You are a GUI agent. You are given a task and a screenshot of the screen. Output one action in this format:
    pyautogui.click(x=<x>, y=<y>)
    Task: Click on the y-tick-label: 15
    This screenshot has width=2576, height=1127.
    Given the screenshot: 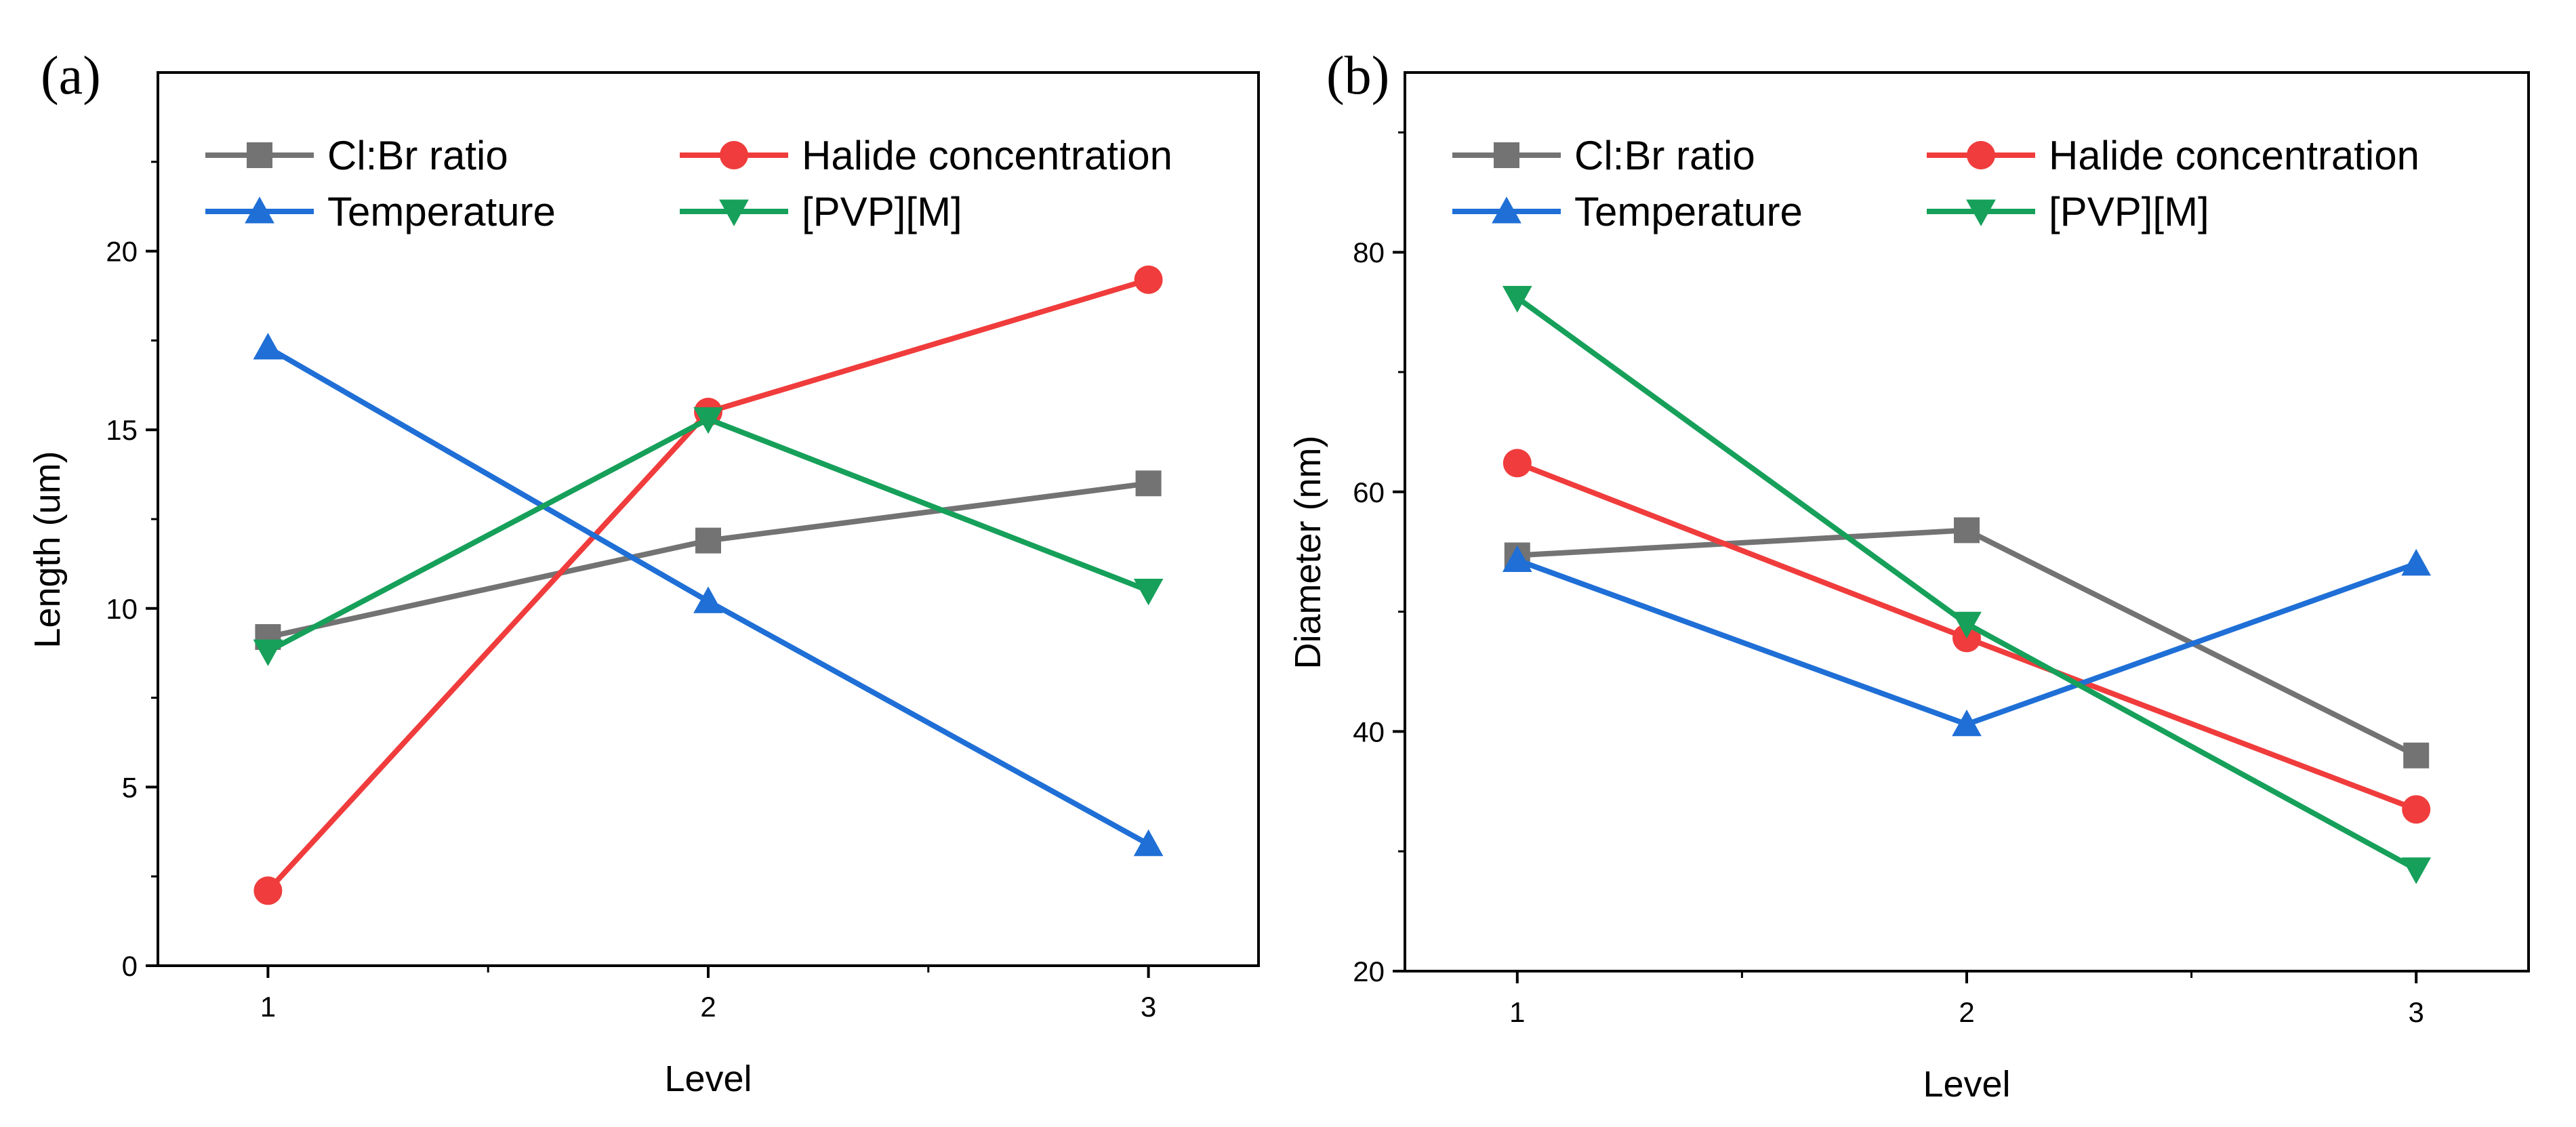 What is the action you would take?
    pyautogui.click(x=122, y=430)
    